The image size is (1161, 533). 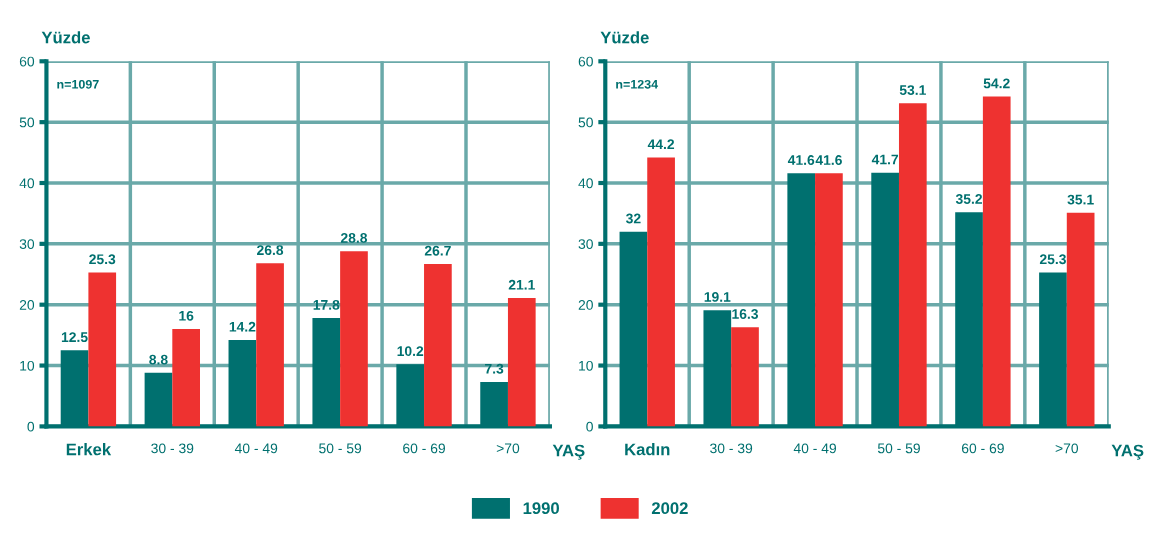 I want to click on annotation: n=1234, so click(x=637, y=84).